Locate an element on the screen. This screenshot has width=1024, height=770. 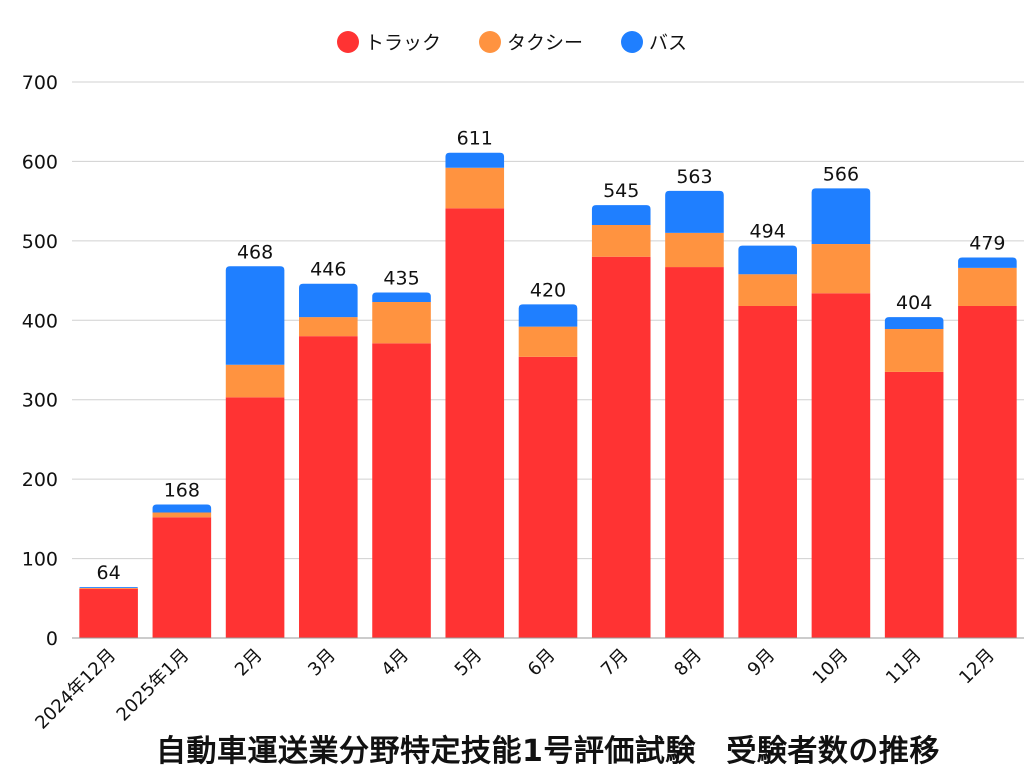
data-label-total: 435 is located at coordinates (401, 278).